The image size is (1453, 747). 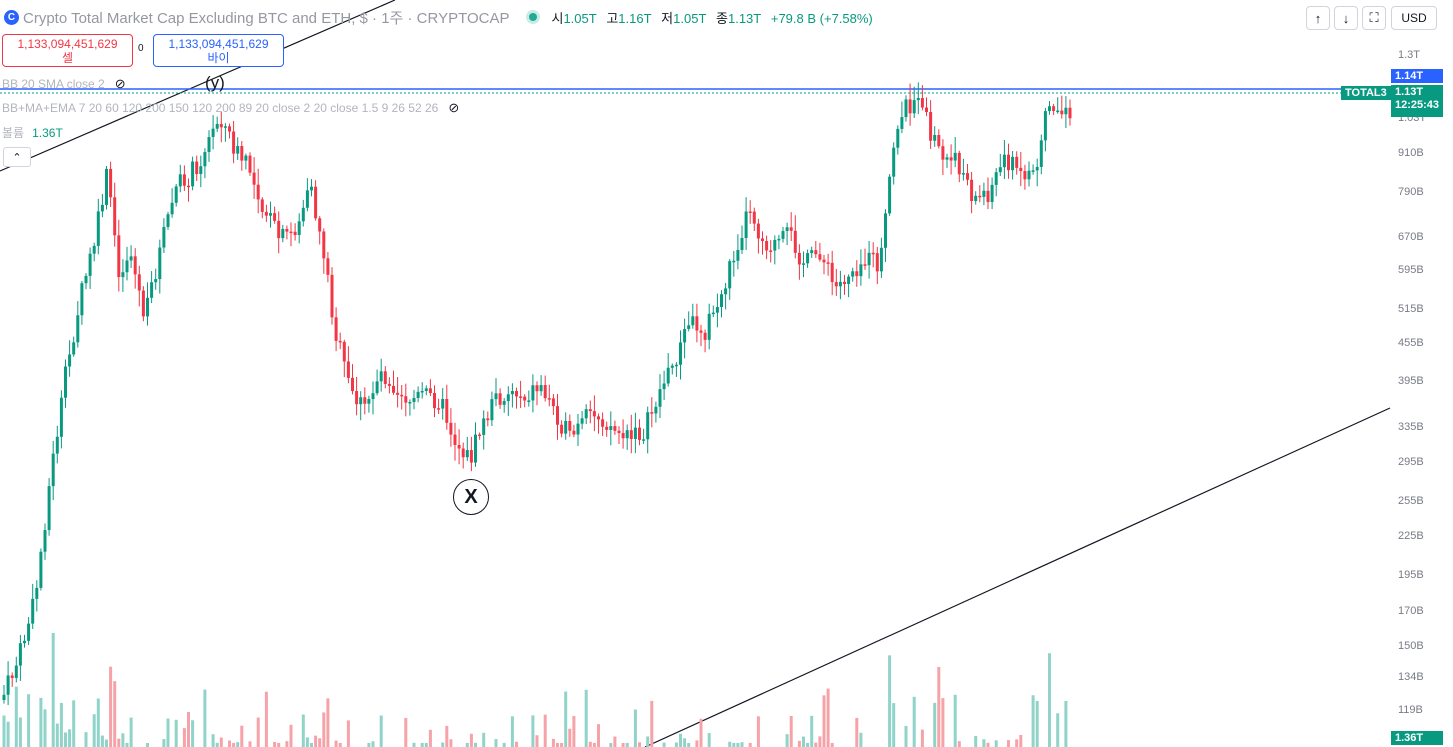 I want to click on price-axis-label: 295B, so click(x=1411, y=462).